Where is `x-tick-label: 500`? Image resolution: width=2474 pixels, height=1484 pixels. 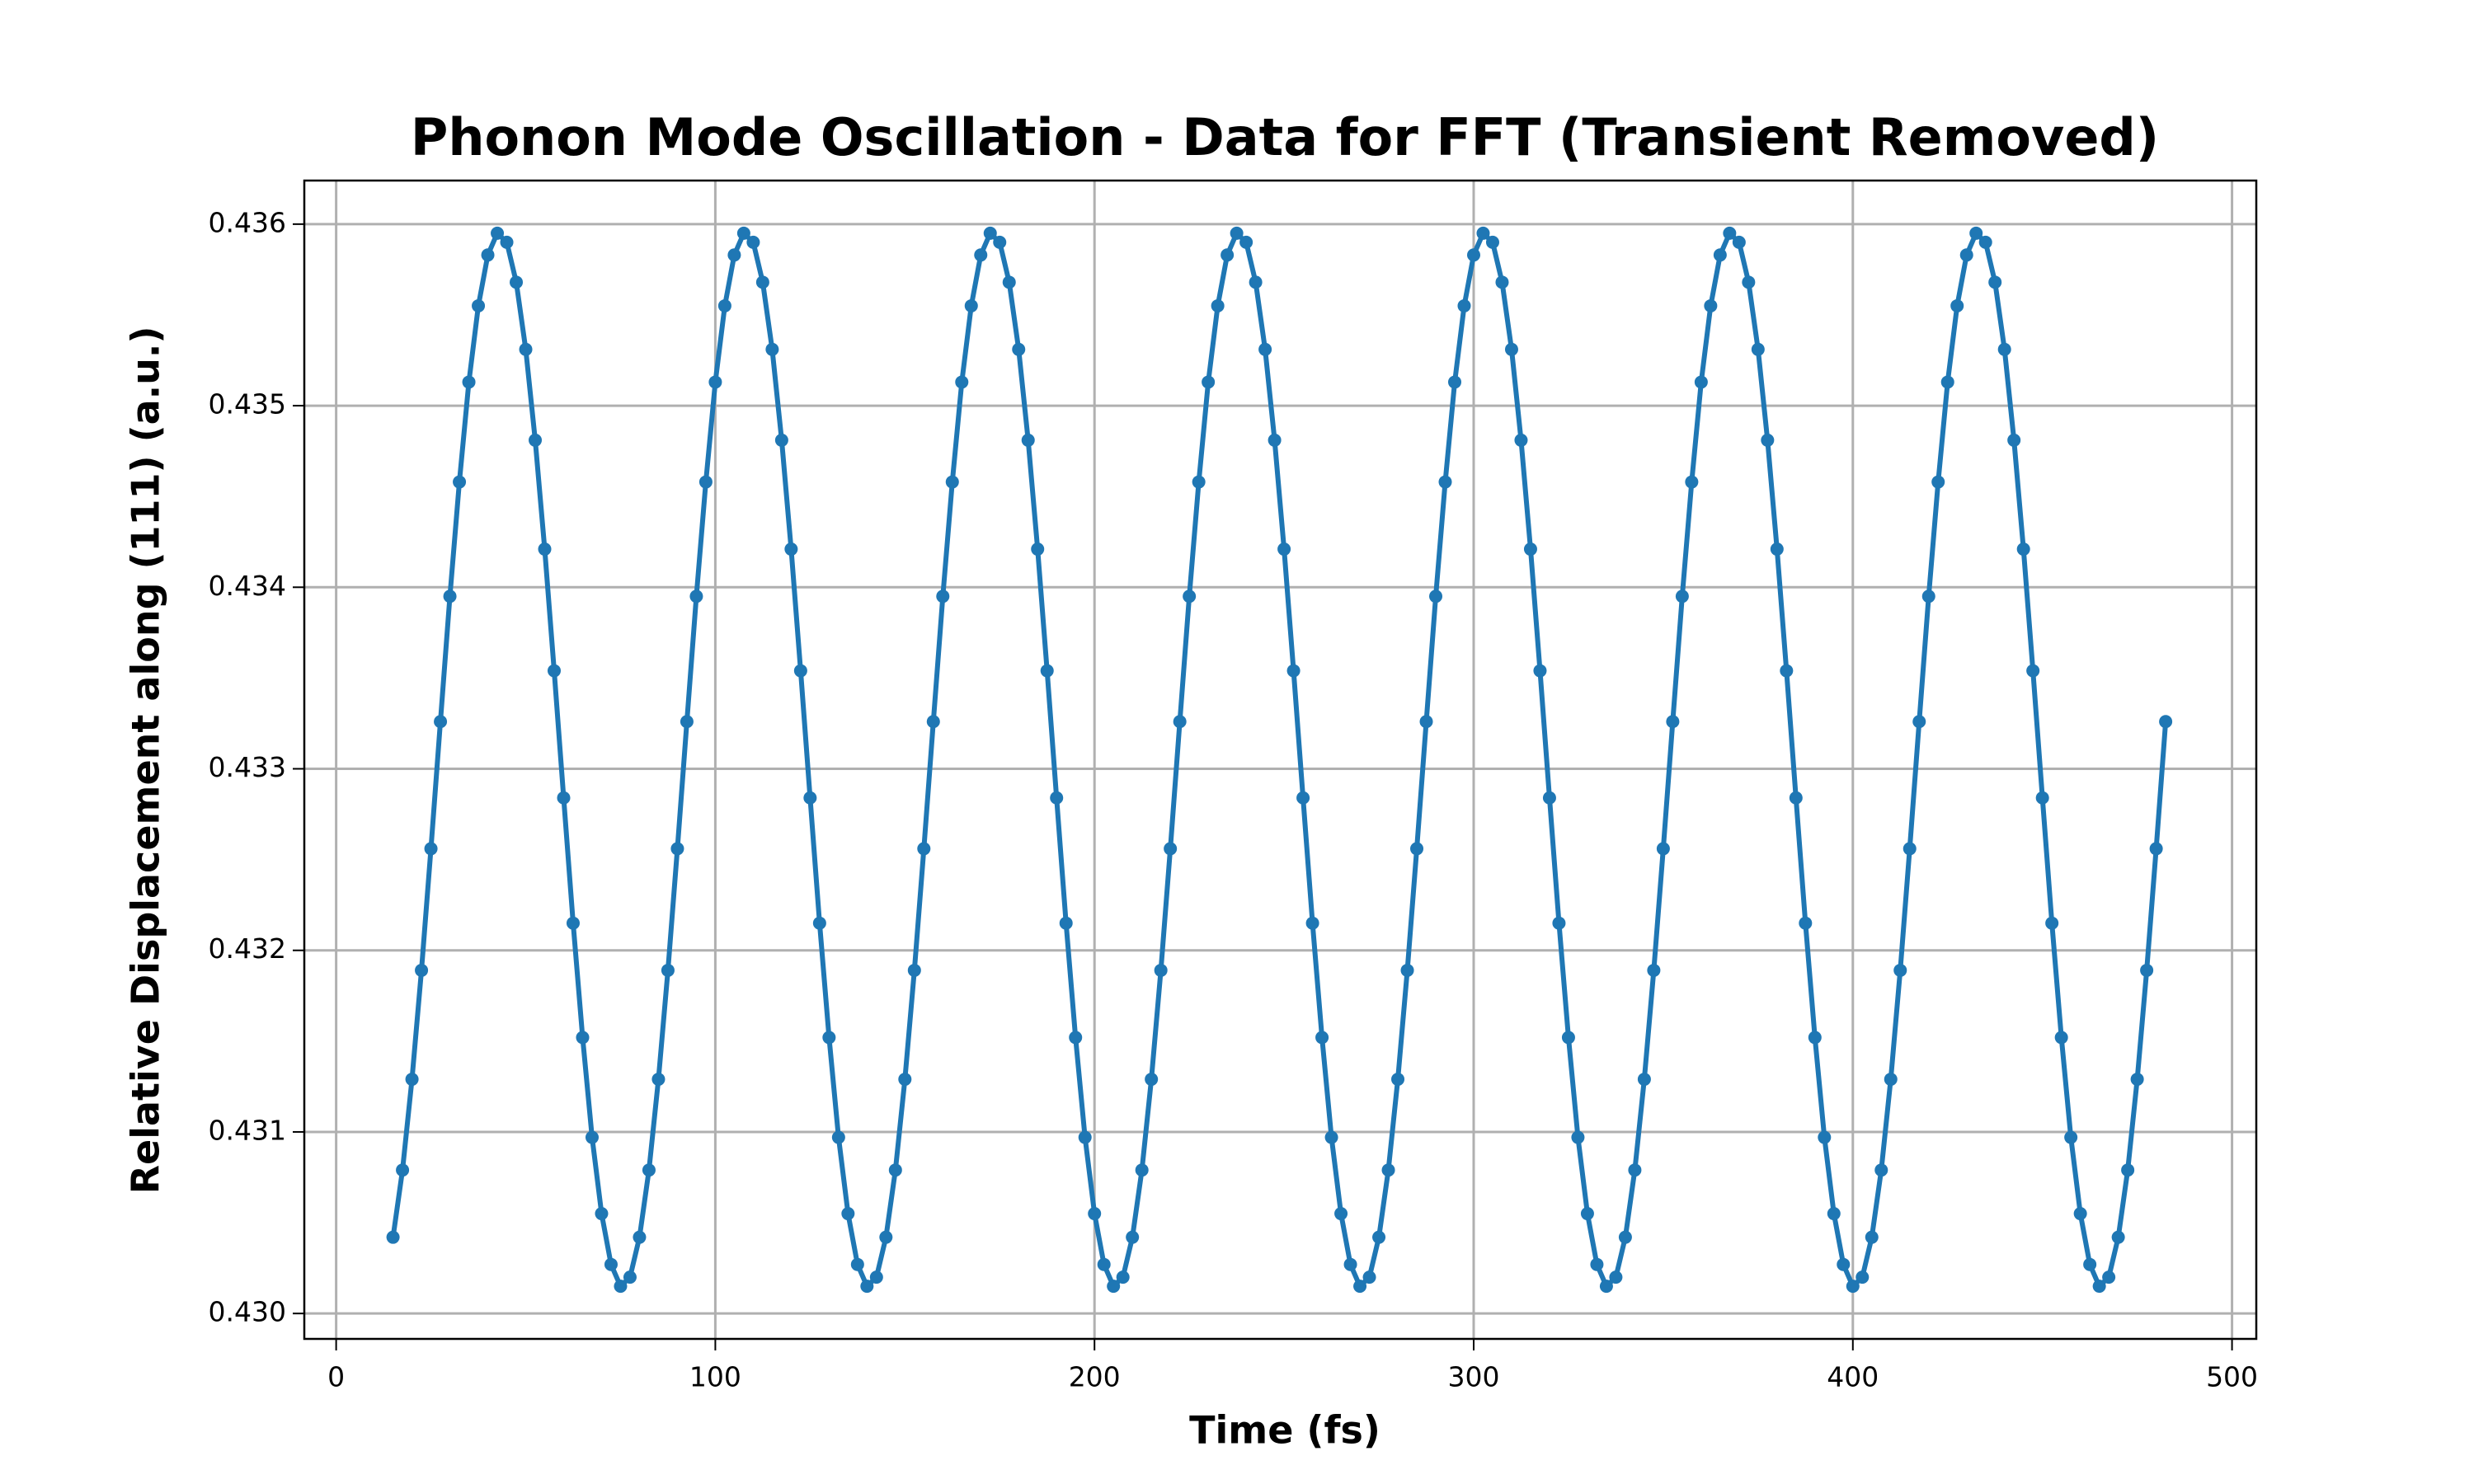
x-tick-label: 500 is located at coordinates (2232, 1377).